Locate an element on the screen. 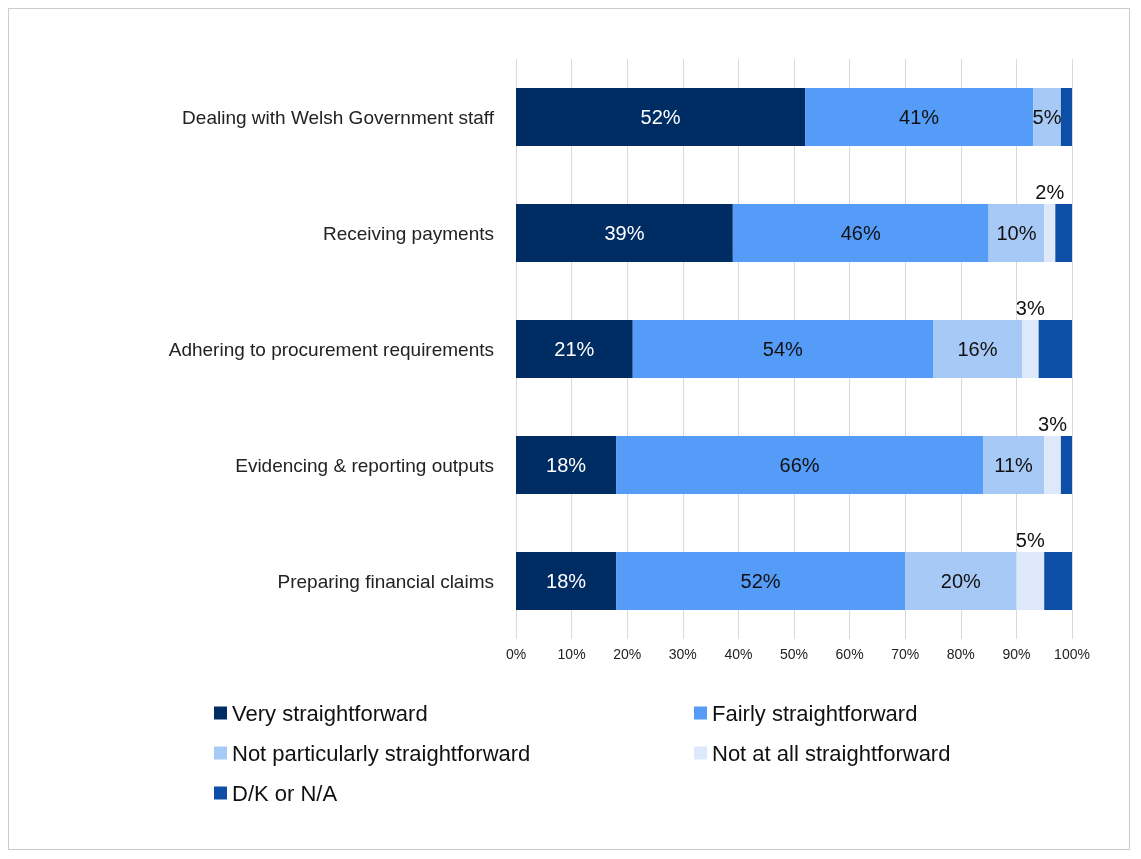 This screenshot has width=1141, height=859. x-tick-label: 30% is located at coordinates (682, 654).